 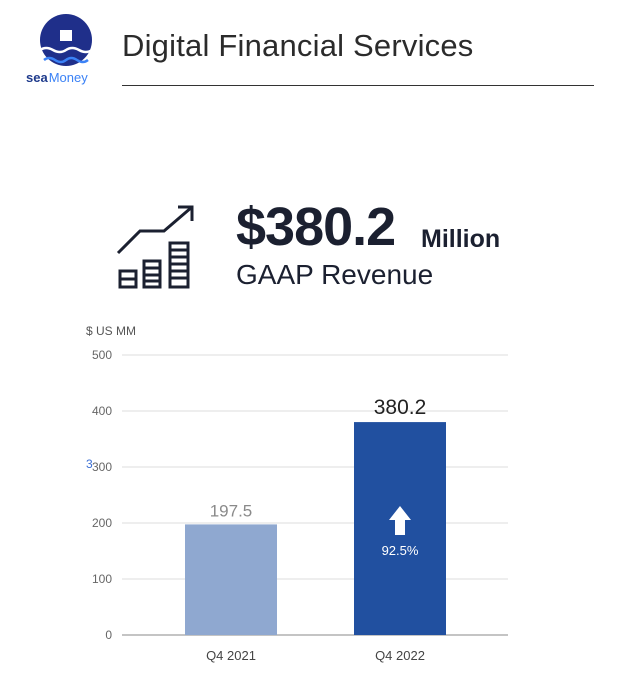 What do you see at coordinates (102, 467) in the screenshot?
I see `y-tick-label: 300` at bounding box center [102, 467].